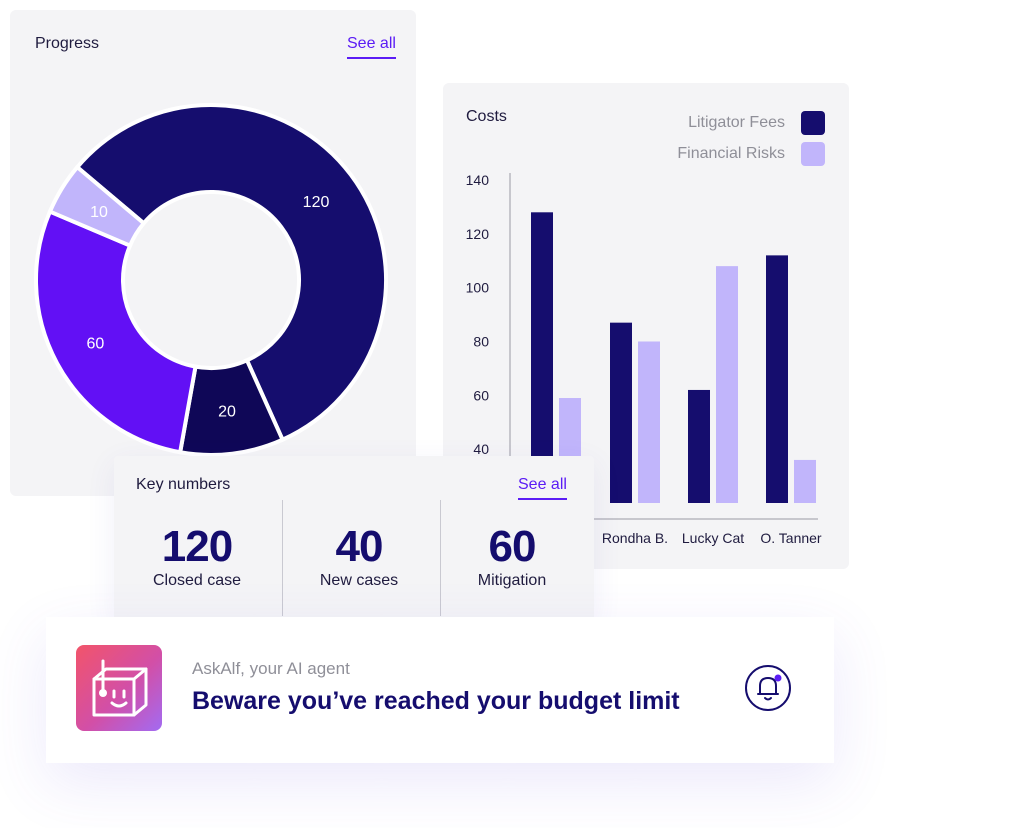 This screenshot has width=1024, height=828. I want to click on agent-message: Beware you’ve reached your budget limit, so click(436, 701).